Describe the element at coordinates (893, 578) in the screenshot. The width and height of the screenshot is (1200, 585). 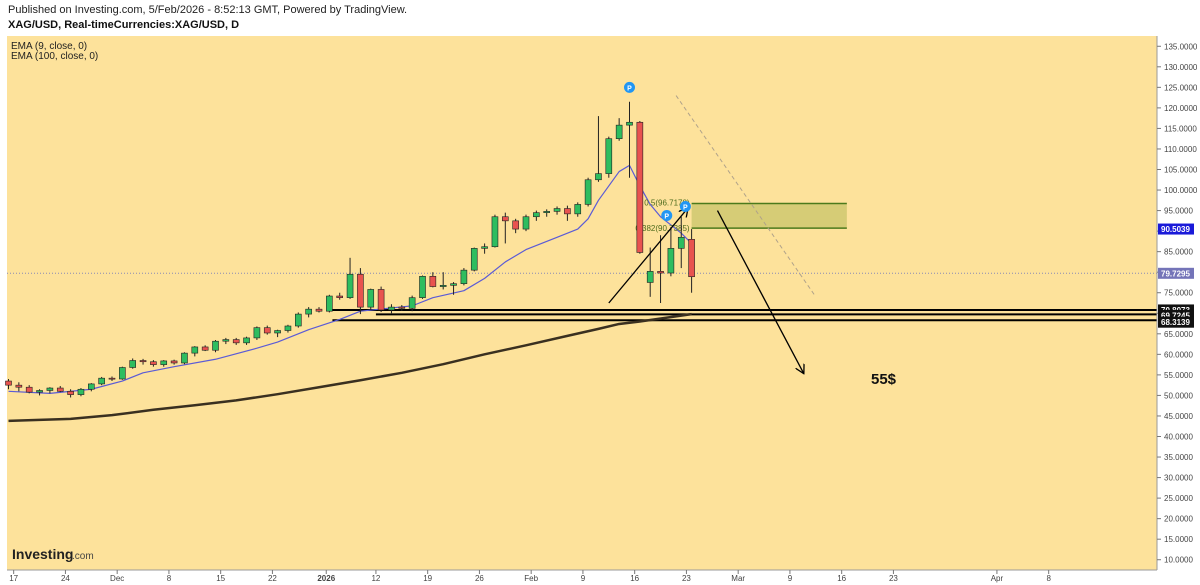
I see `x-tick-label: 23` at that location.